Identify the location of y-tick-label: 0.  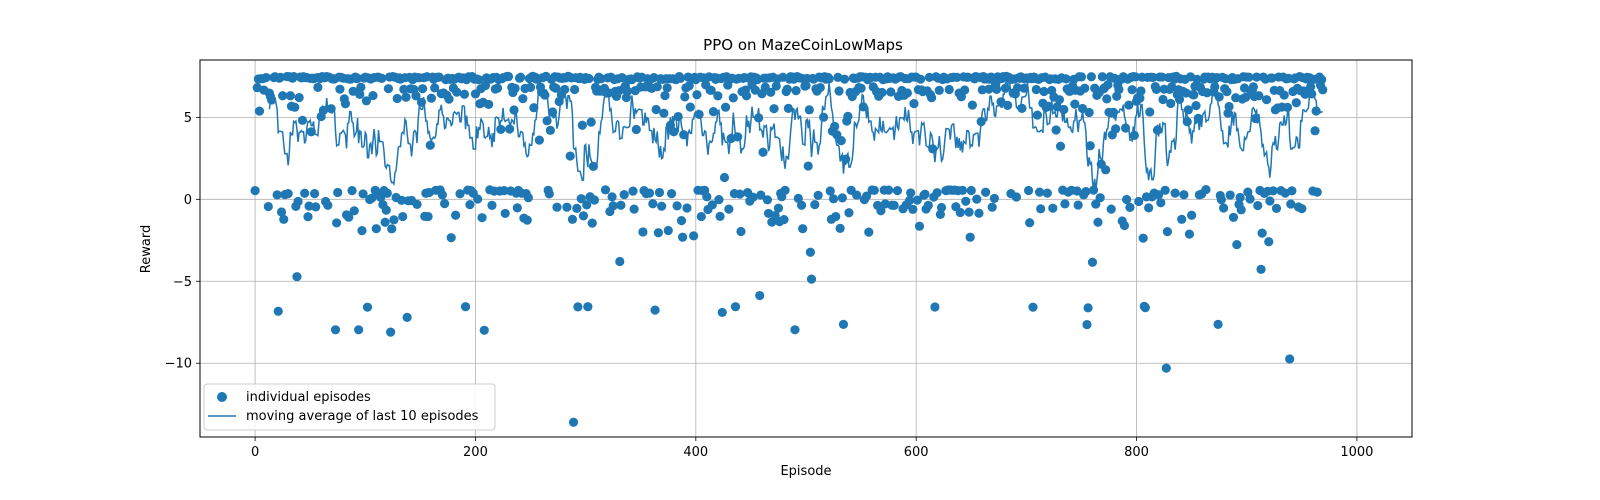
(188, 200).